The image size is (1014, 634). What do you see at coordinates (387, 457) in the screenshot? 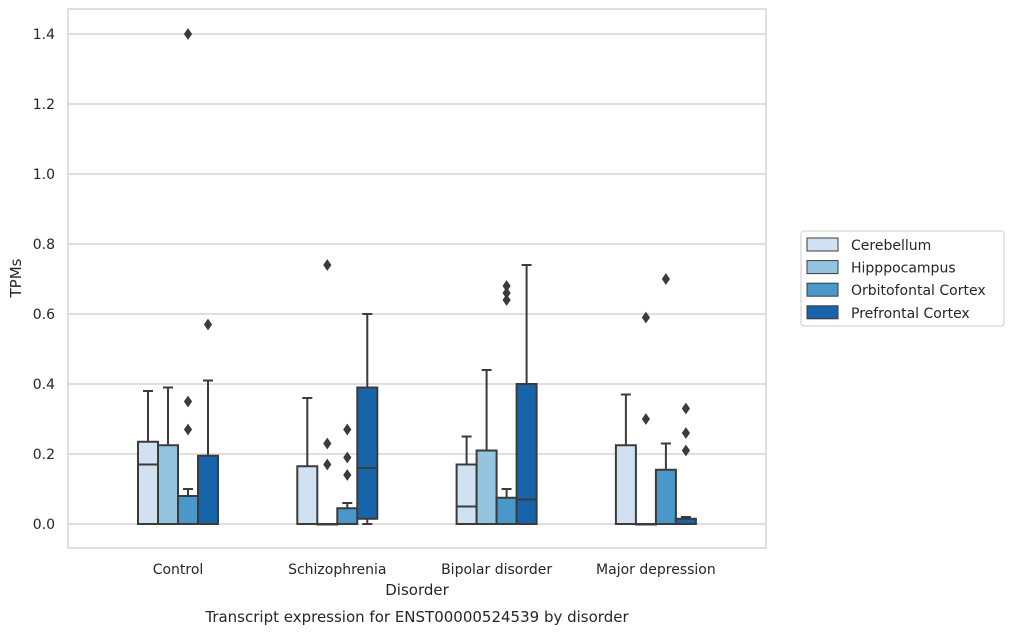
I see `series-cerebellum` at bounding box center [387, 457].